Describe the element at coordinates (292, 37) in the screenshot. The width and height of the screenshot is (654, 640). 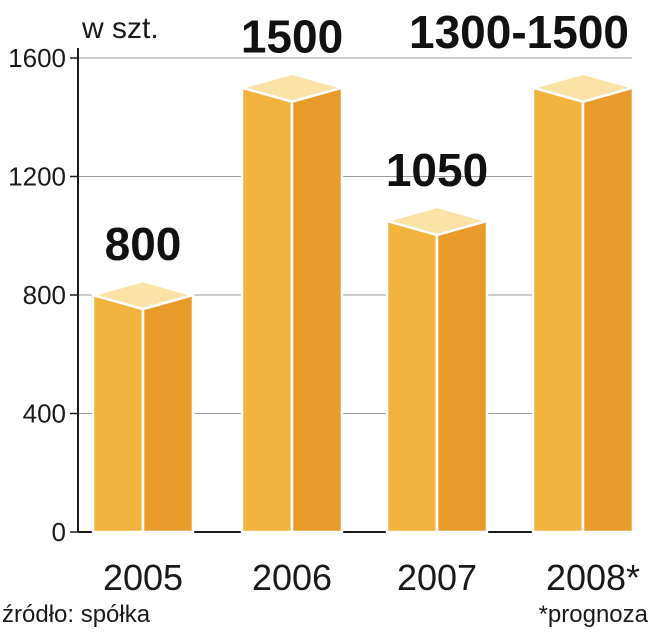
I see `data-label: 1500` at that location.